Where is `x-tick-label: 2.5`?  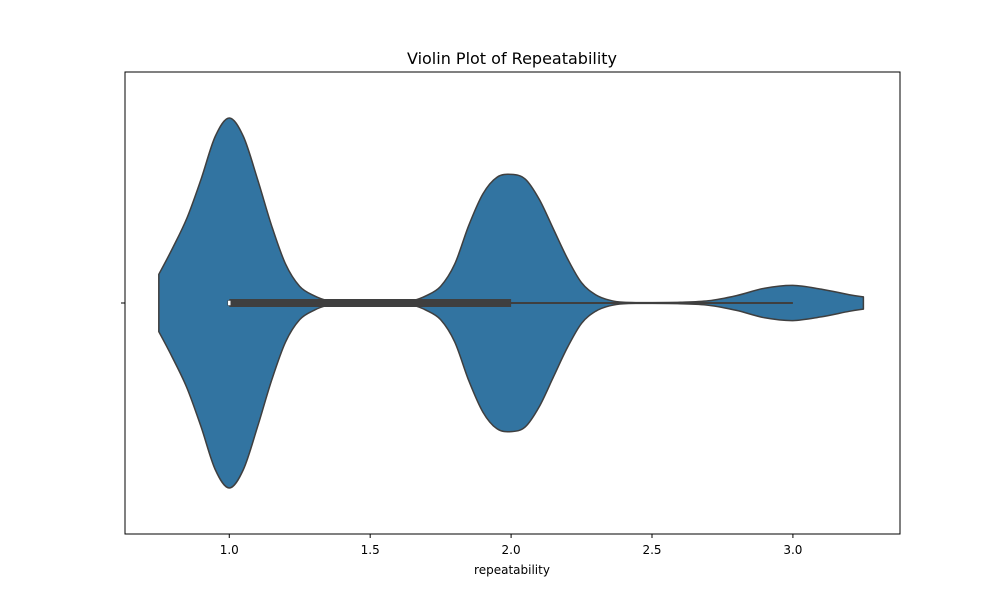 x-tick-label: 2.5 is located at coordinates (651, 550).